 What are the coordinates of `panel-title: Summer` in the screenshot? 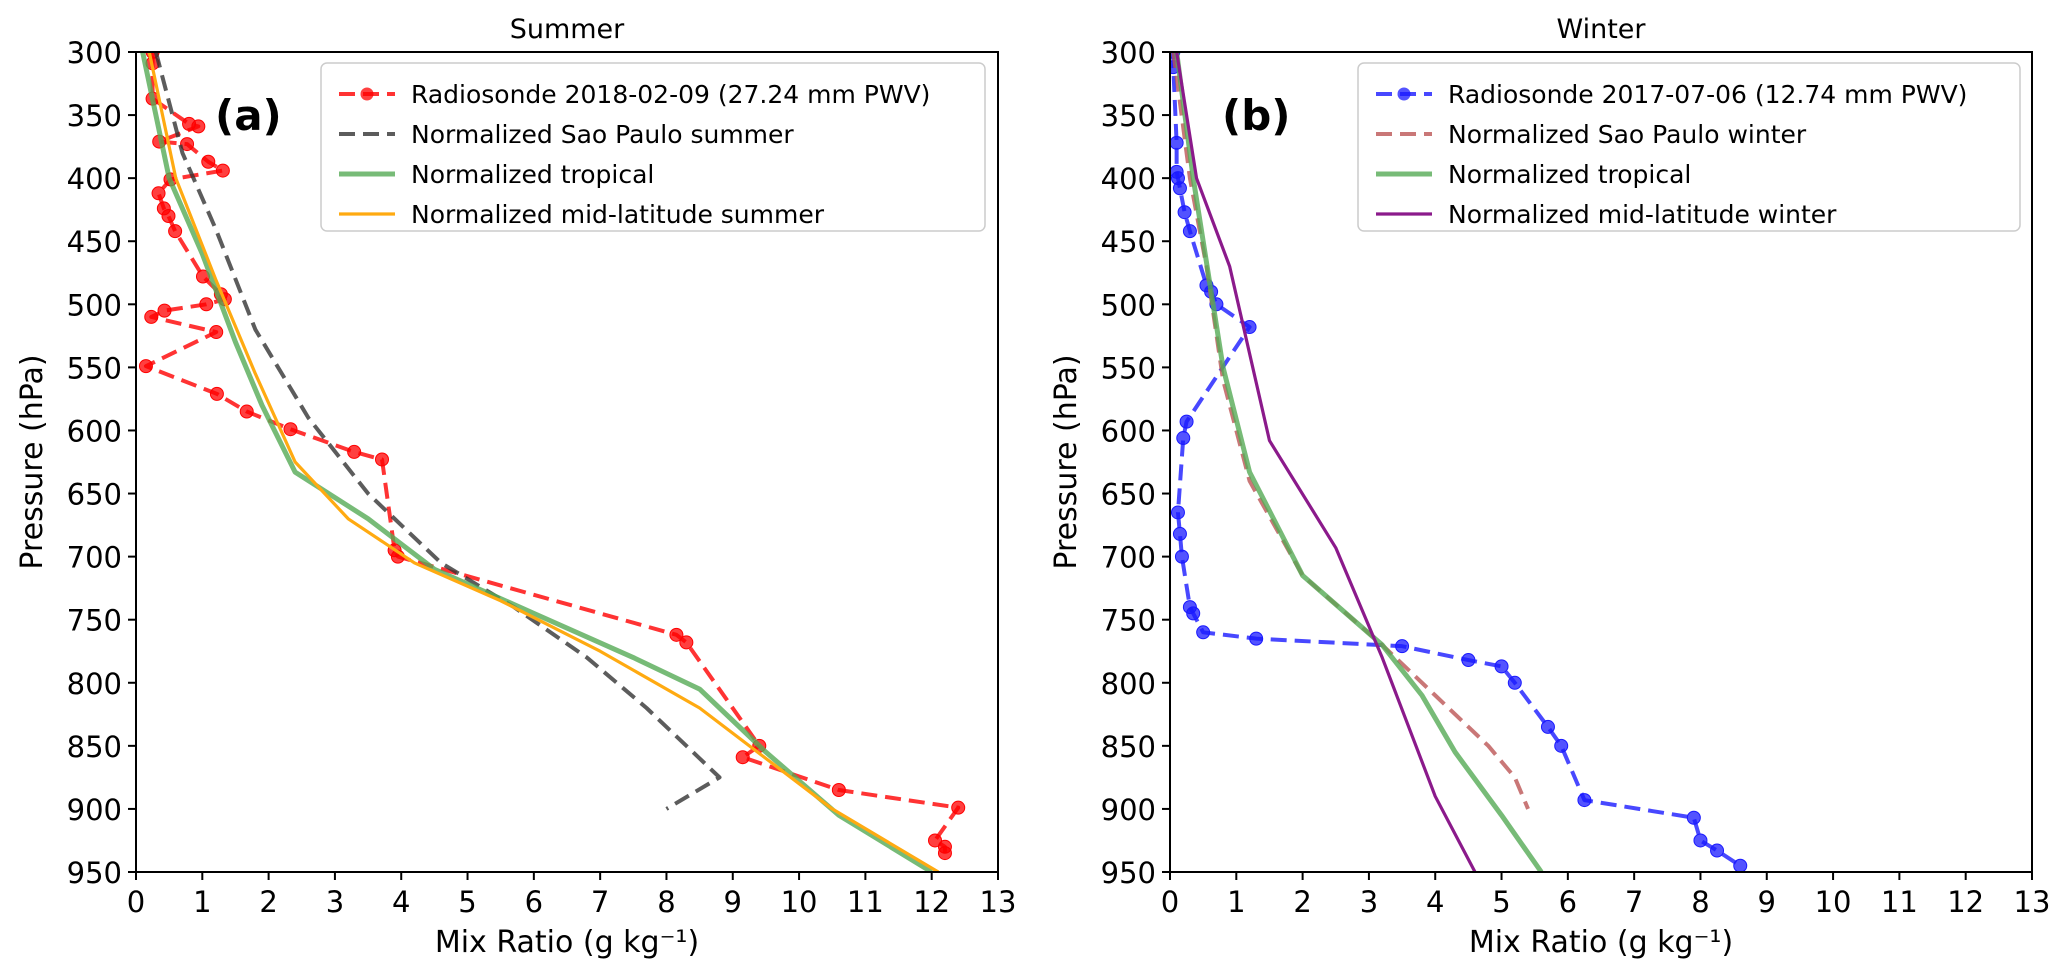 It's located at (567, 29).